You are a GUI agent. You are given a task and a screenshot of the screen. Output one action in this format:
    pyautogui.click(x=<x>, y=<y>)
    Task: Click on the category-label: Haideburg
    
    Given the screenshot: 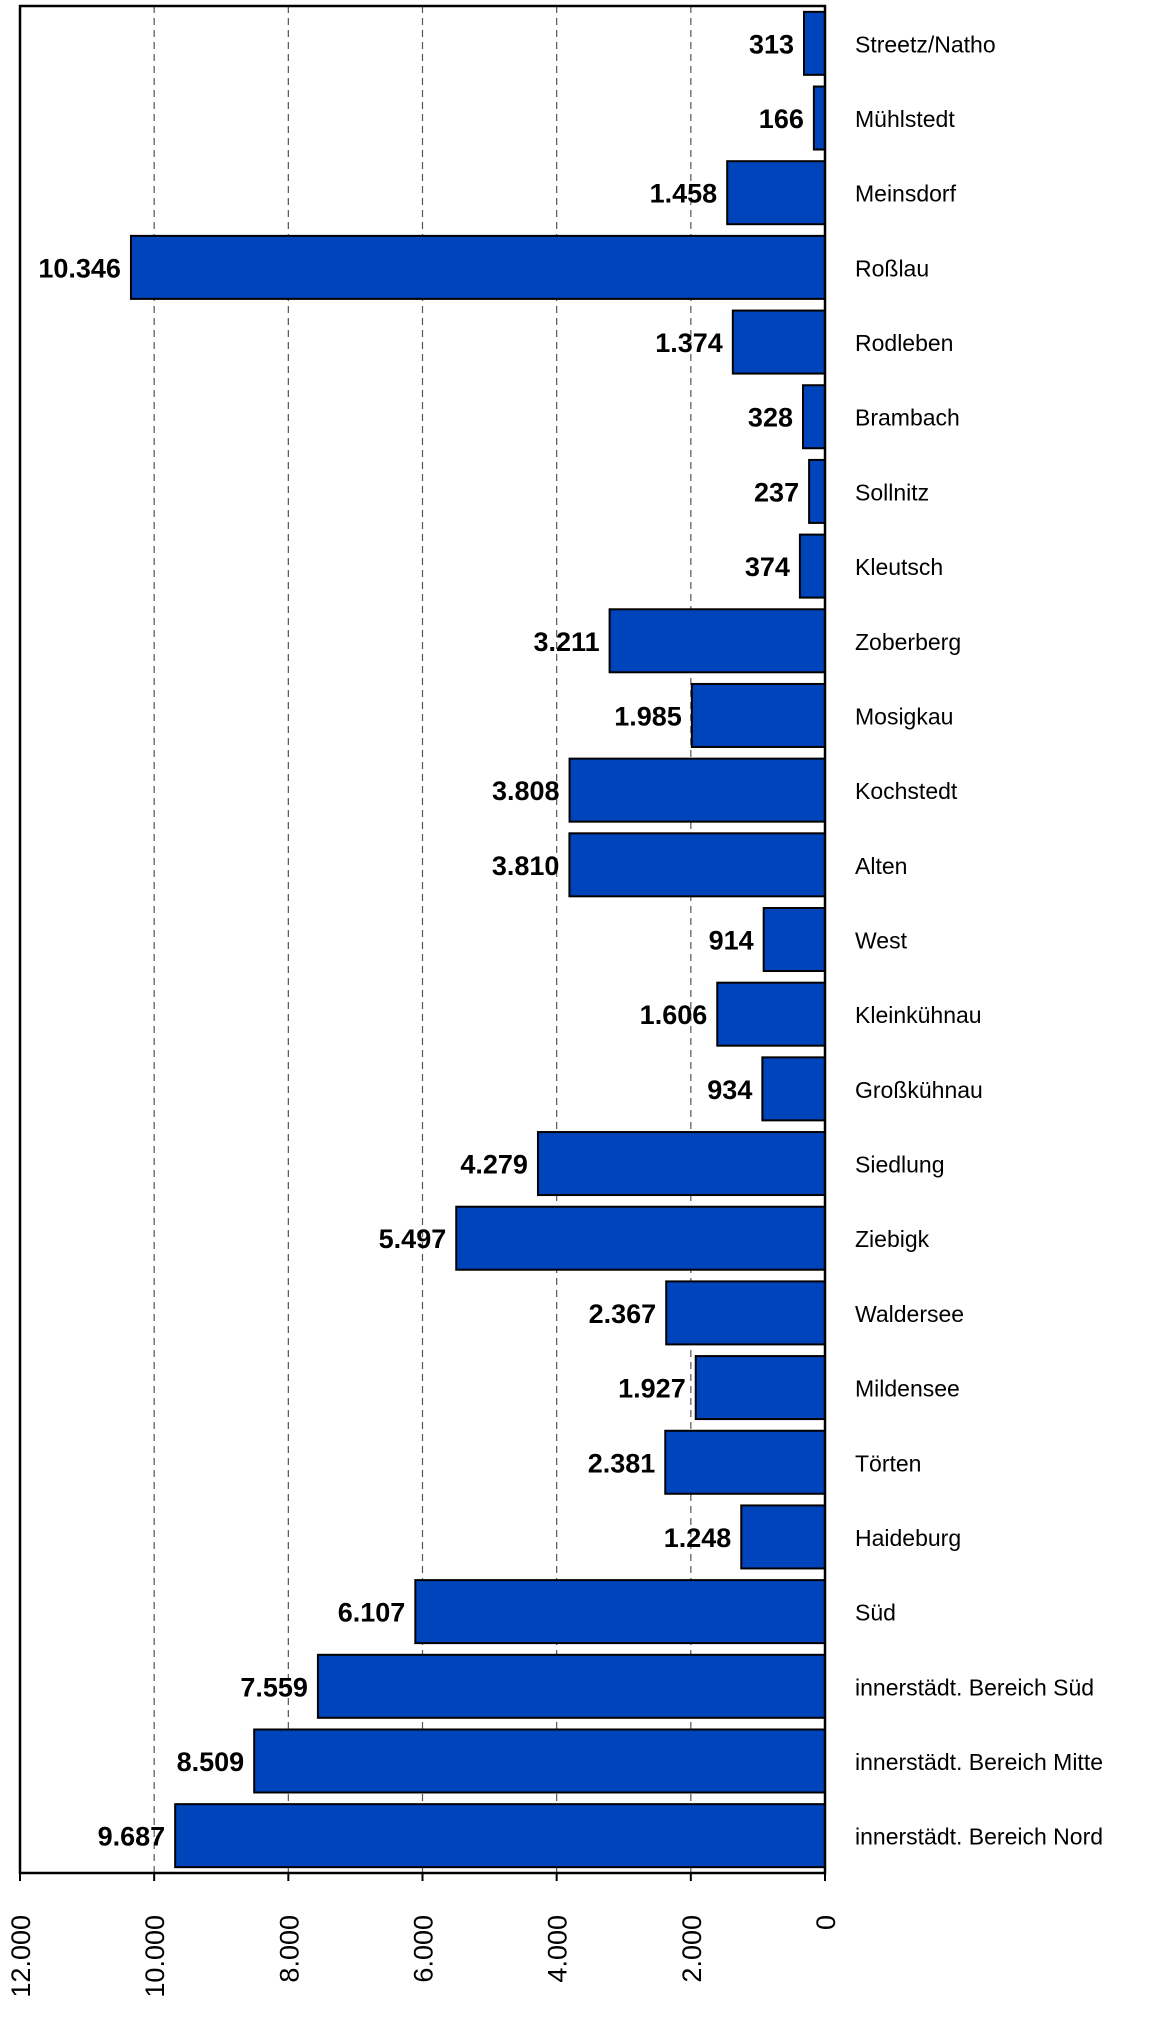 What is the action you would take?
    pyautogui.click(x=908, y=1538)
    